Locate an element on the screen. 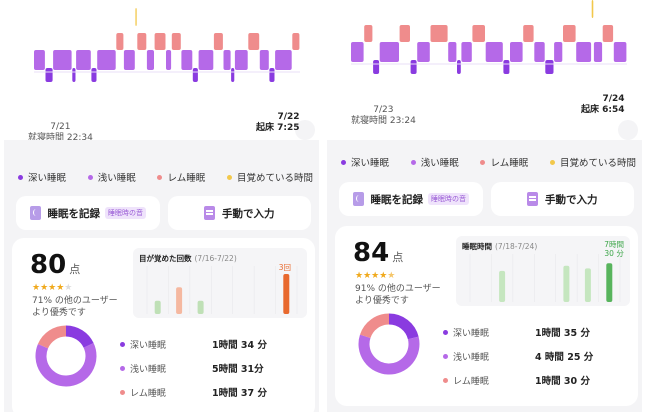 The height and width of the screenshot is (412, 646). ranking-text: 91% の他のユーザー より優秀です is located at coordinates (405, 295).